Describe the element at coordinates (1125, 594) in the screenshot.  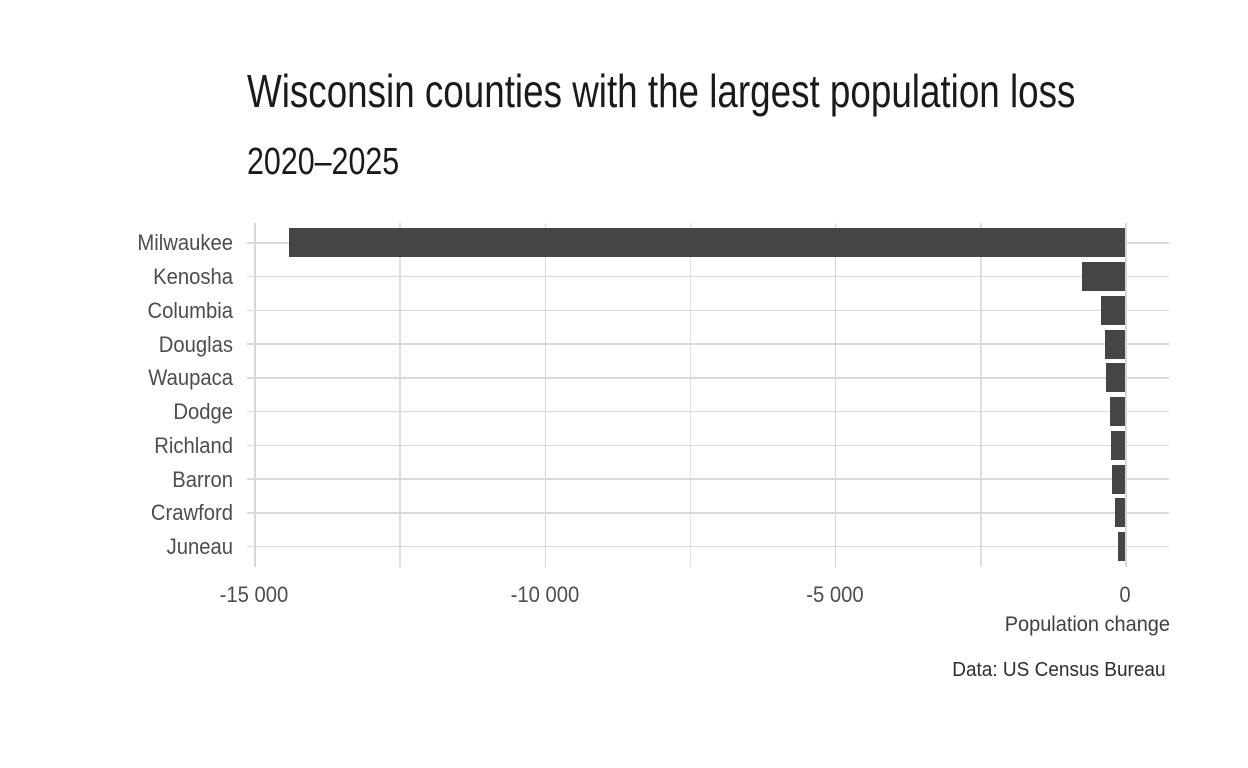
I see `x-axis-tick-label: 0` at that location.